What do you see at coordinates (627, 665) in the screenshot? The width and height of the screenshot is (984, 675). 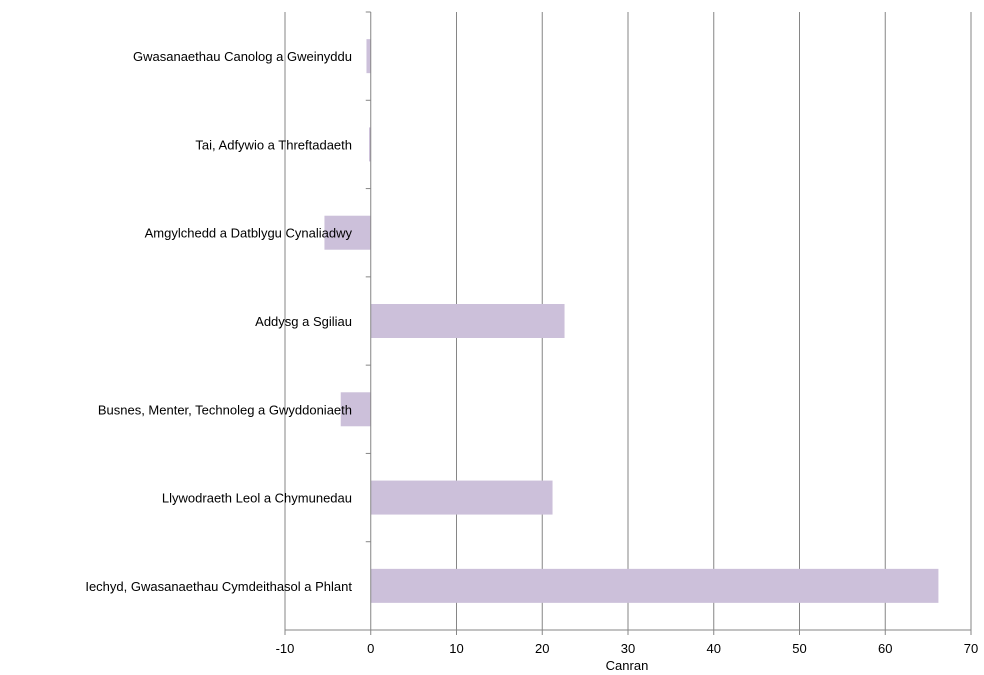 I see `x-axis-title: Canran` at bounding box center [627, 665].